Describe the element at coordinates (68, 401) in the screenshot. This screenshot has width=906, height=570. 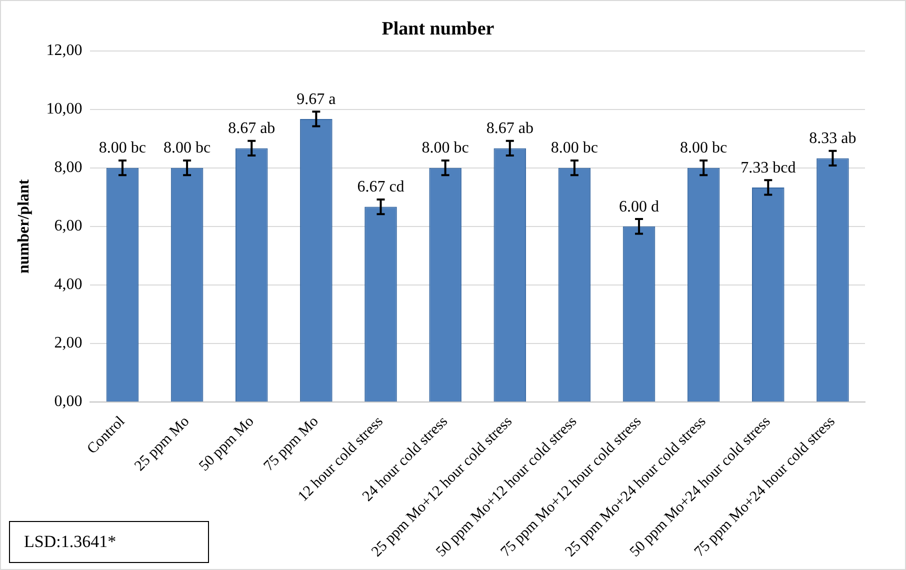
I see `y-tick-label: 0,00` at that location.